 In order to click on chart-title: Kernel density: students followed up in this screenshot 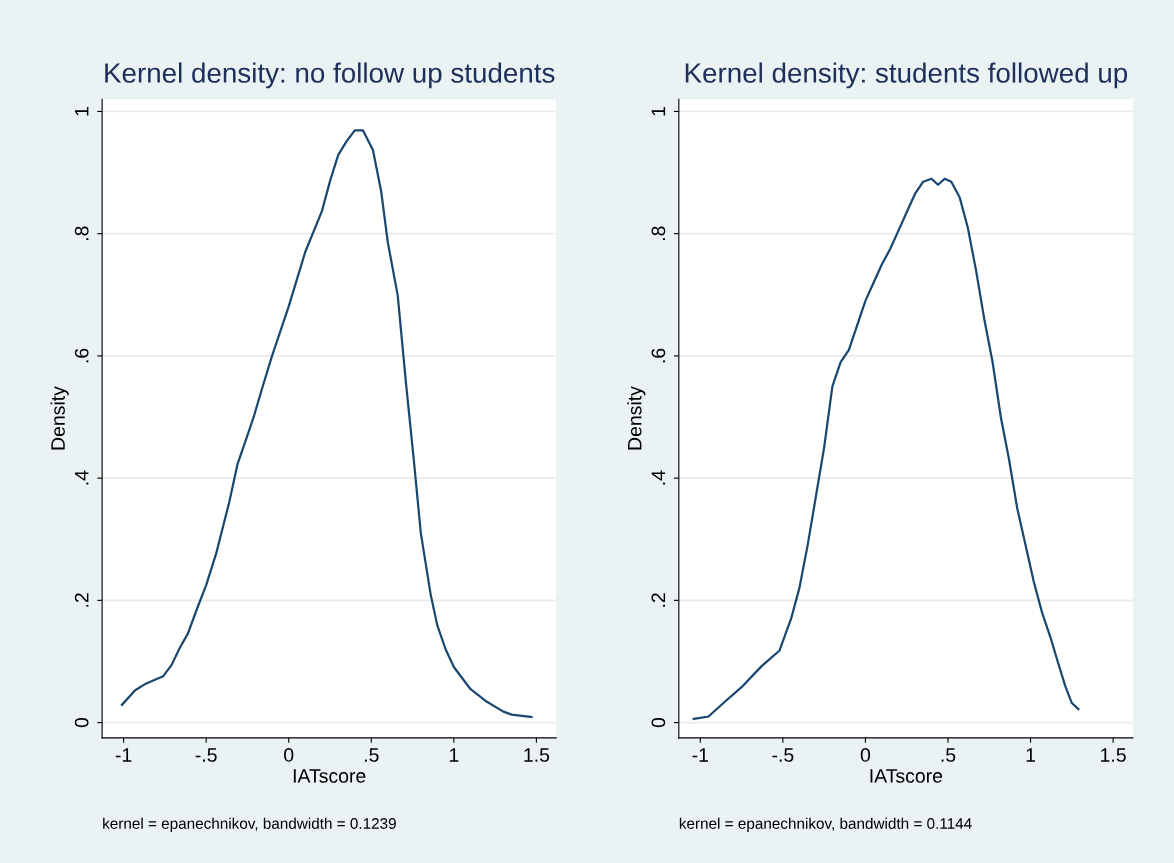, I will do `click(906, 75)`.